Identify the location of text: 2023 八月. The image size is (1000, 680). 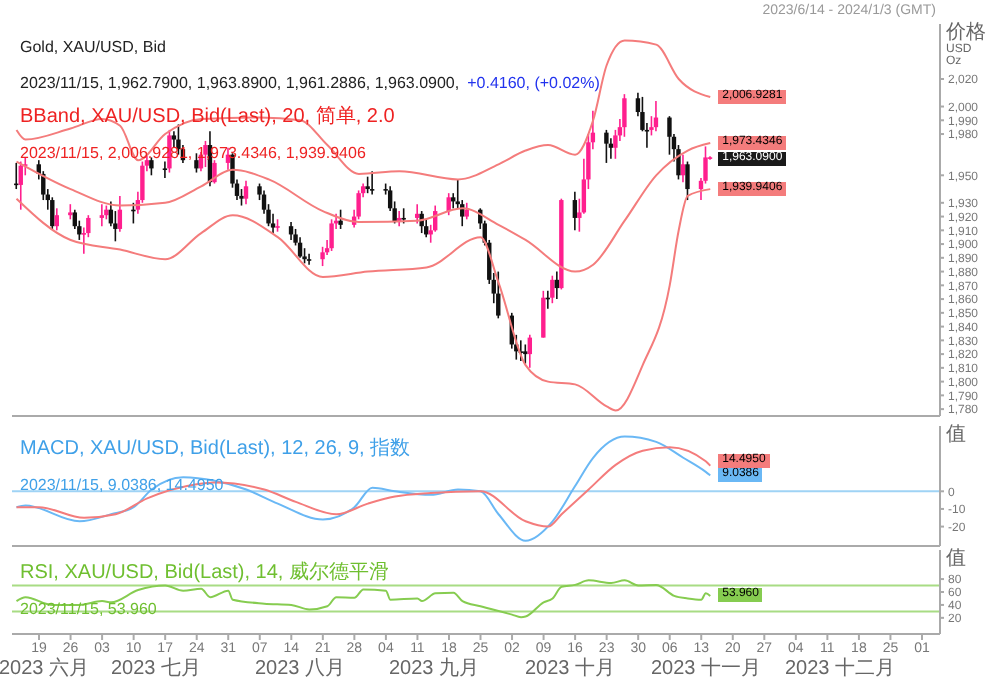
(300, 669).